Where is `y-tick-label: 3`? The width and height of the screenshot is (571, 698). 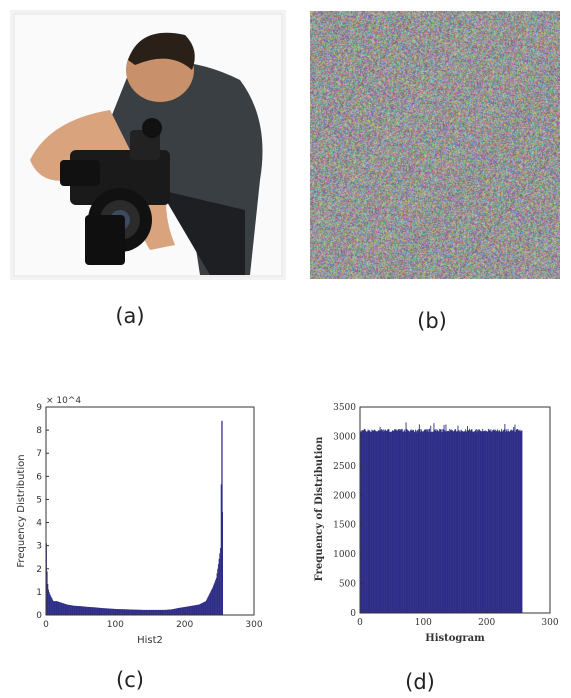
y-tick-label: 3 is located at coordinates (39, 547).